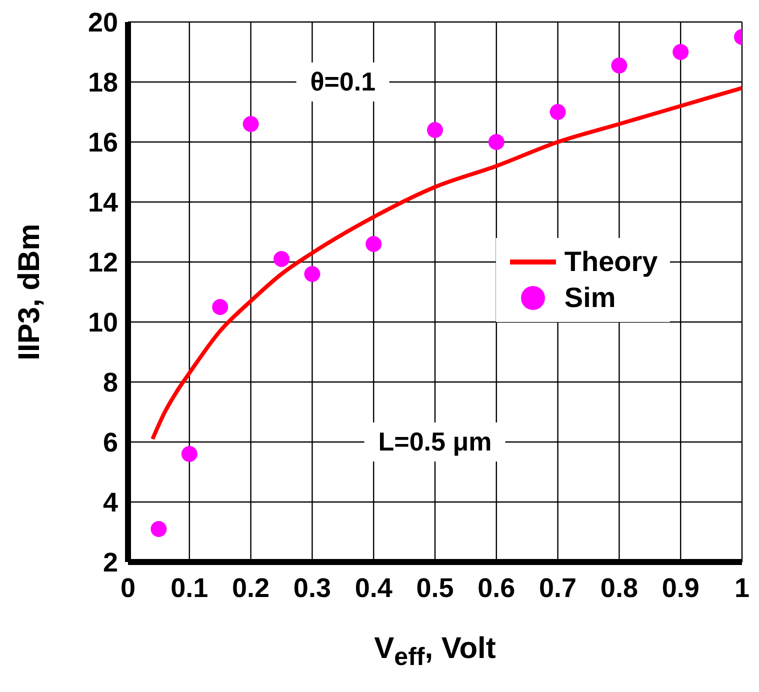 The image size is (759, 692). I want to click on x-tick-label: 0.3, so click(312, 588).